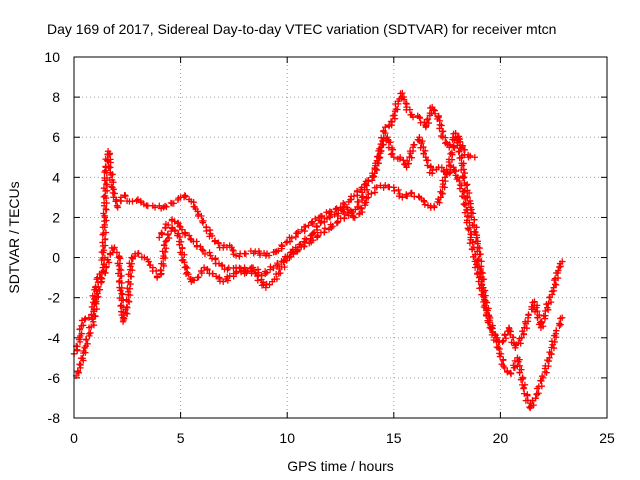 This screenshot has width=640, height=480. I want to click on x-tick-label: 5, so click(181, 438).